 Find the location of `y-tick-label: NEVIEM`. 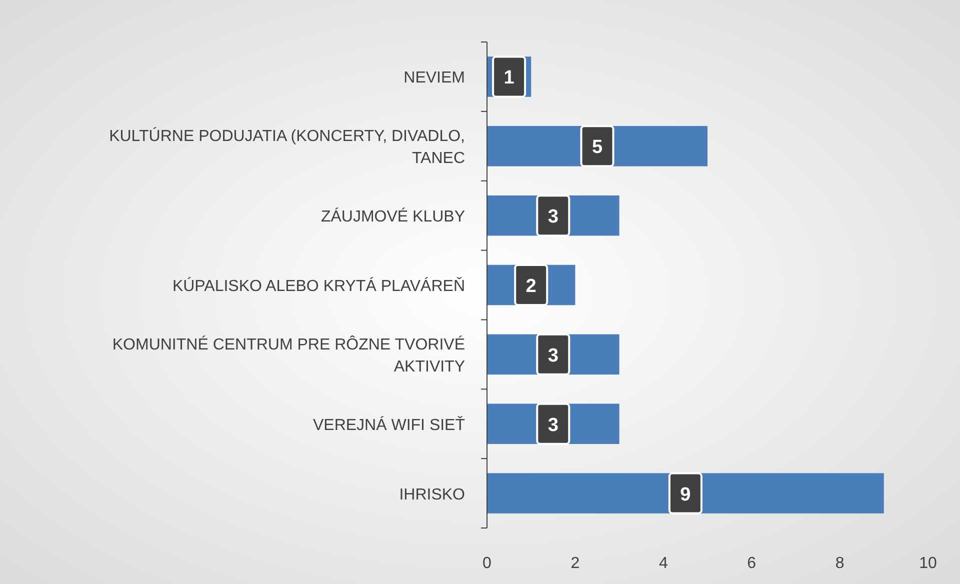

y-tick-label: NEVIEM is located at coordinates (434, 78).